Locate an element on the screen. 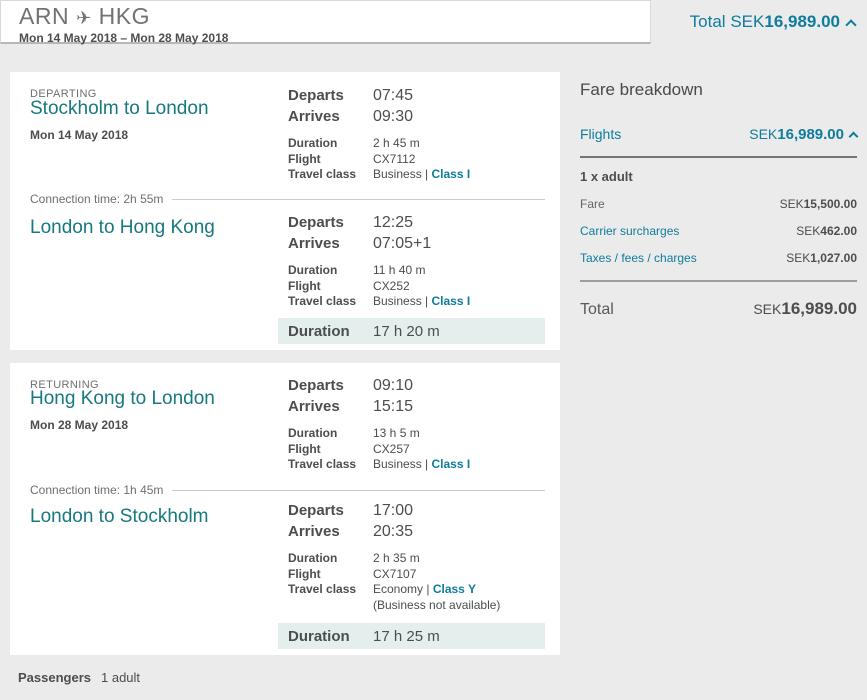  taxes-fees-charges-link: Taxes / fees / charges is located at coordinates (638, 258).